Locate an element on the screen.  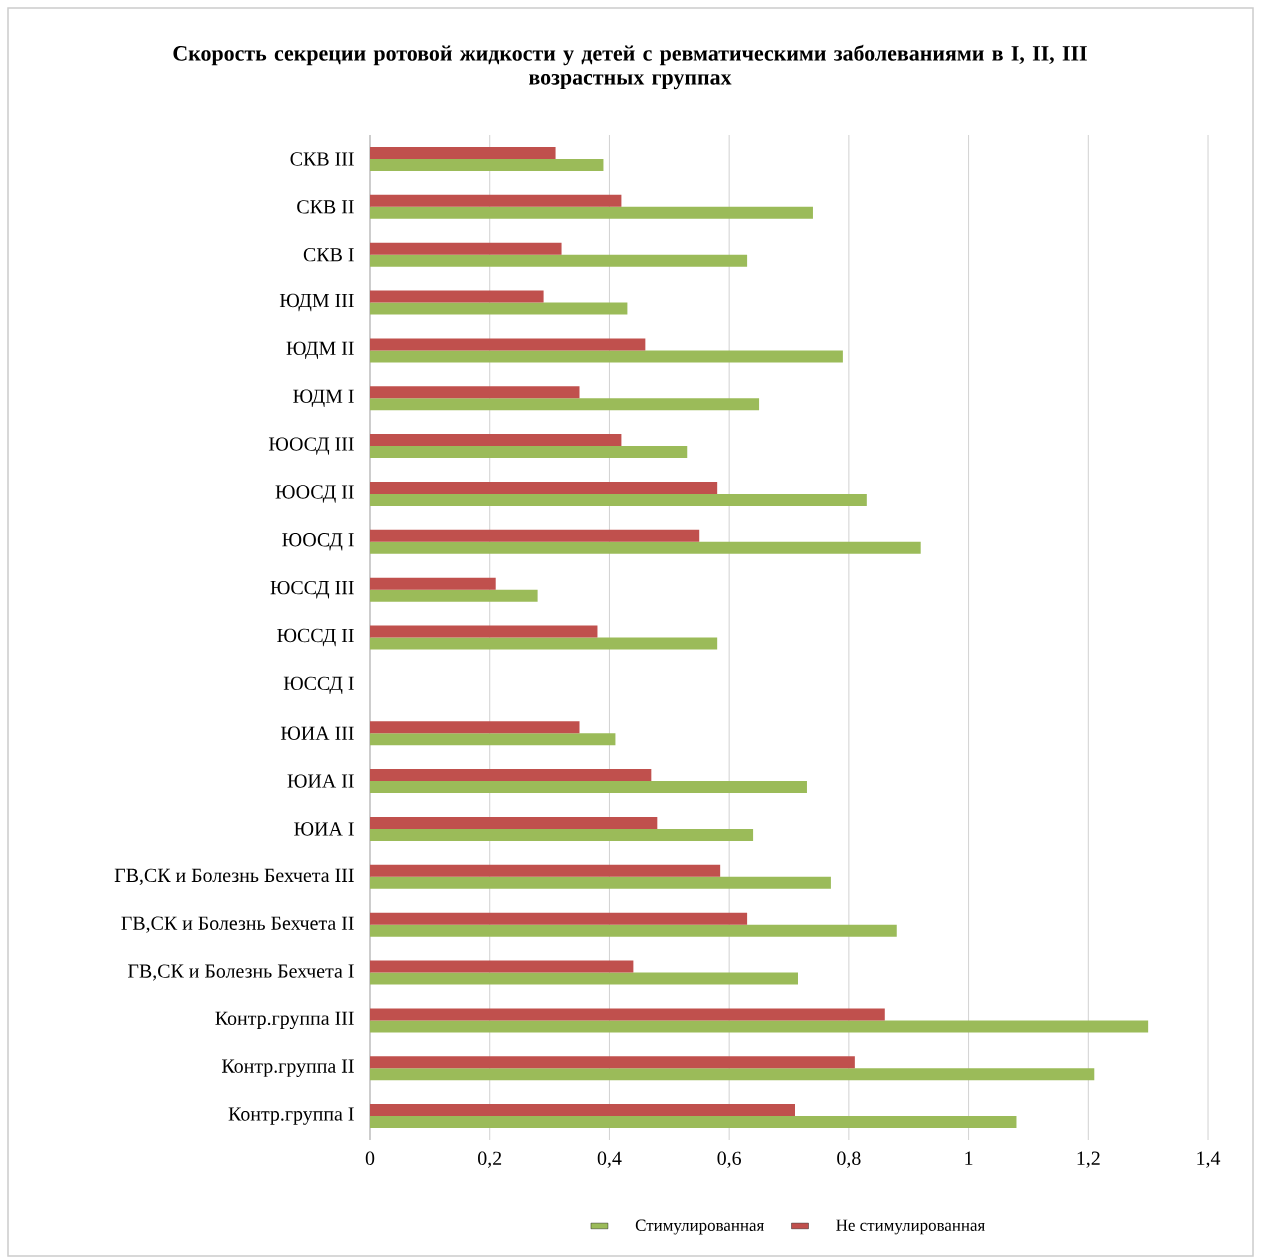
x-tick-label: 1 is located at coordinates (969, 1158).